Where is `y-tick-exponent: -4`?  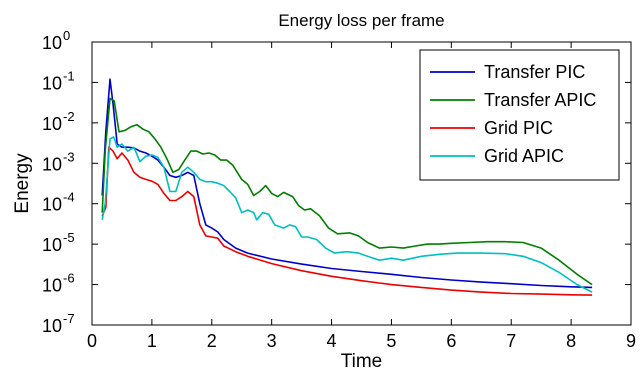 y-tick-exponent: -4 is located at coordinates (69, 197).